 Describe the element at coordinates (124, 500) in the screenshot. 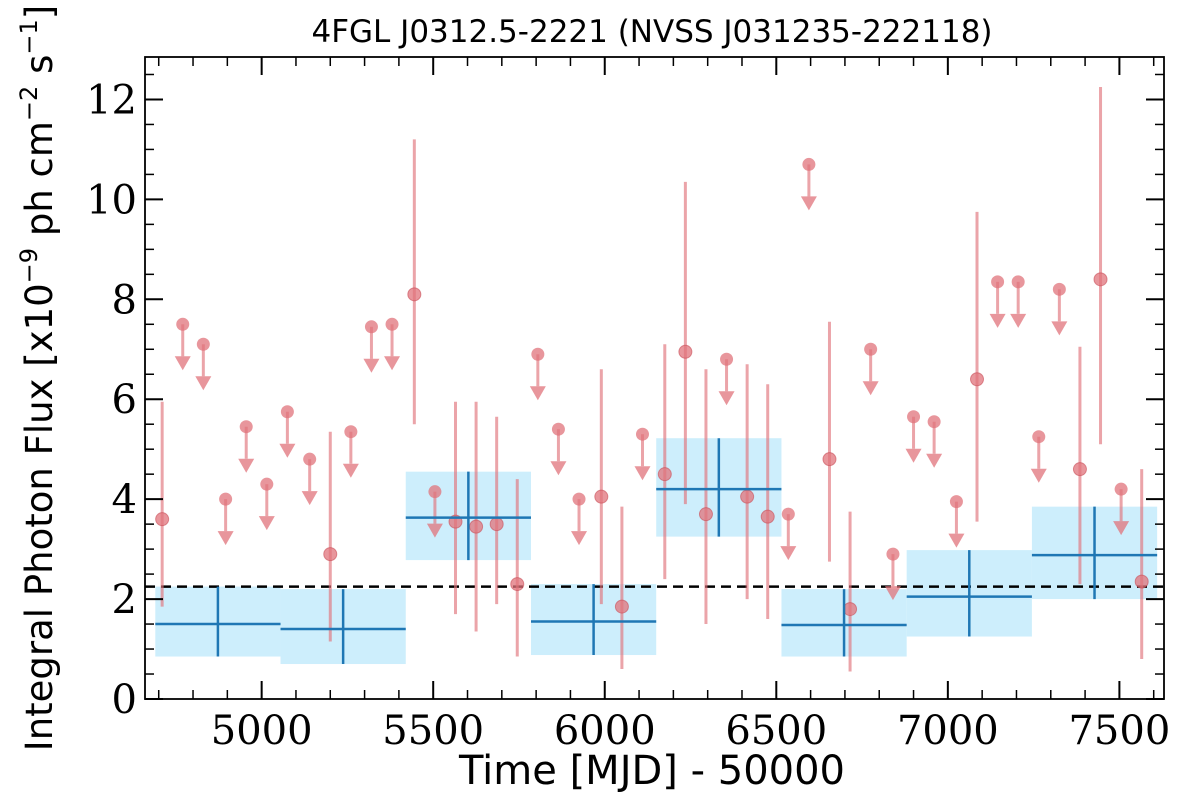

I see `y-tick-label: 4` at that location.